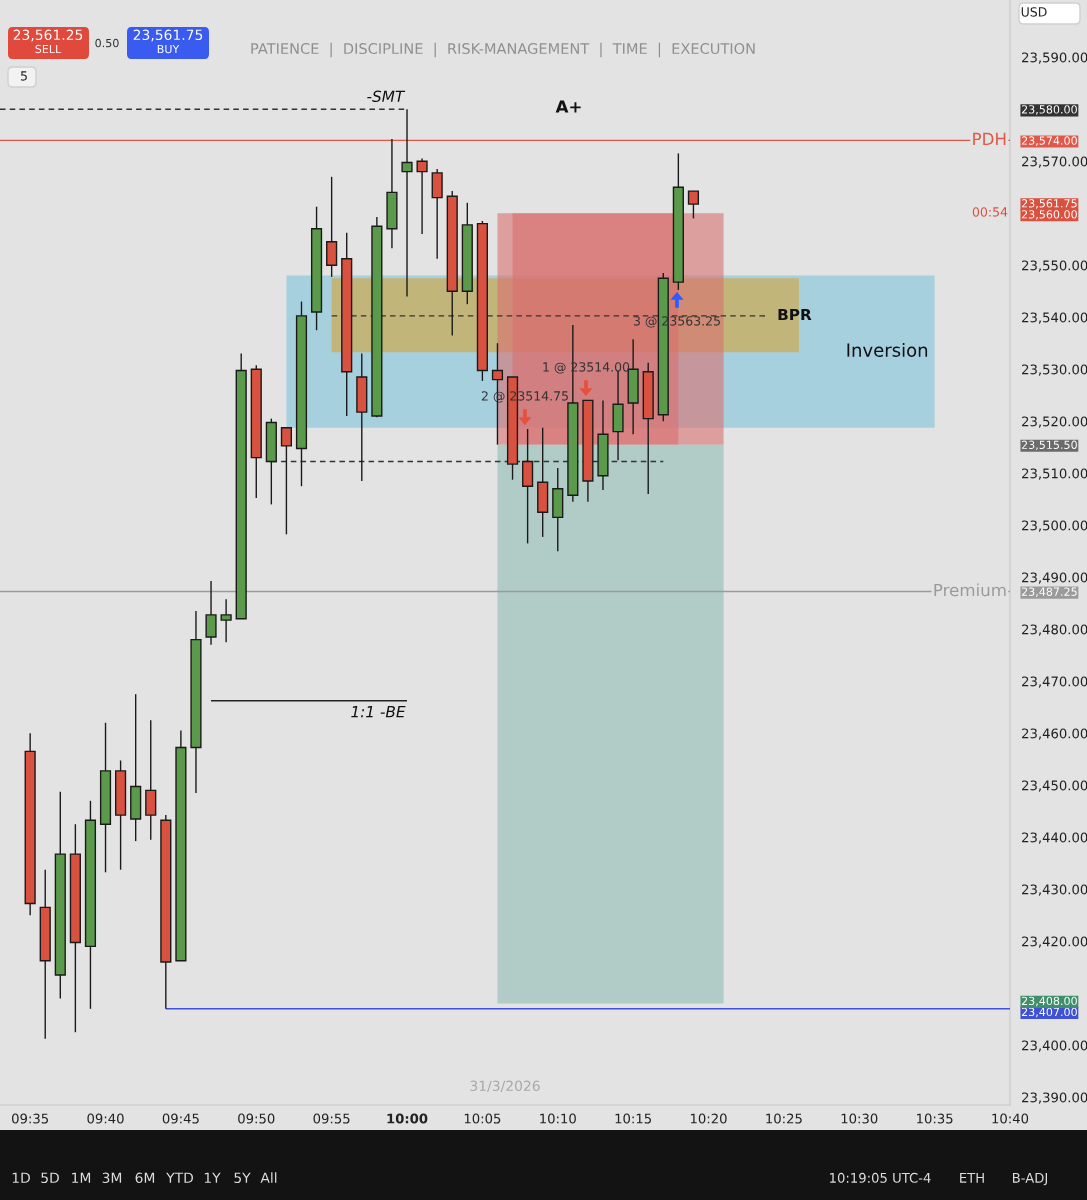 The image size is (1087, 1200). I want to click on text: 10:19:05 UTC-4, so click(880, 1177).